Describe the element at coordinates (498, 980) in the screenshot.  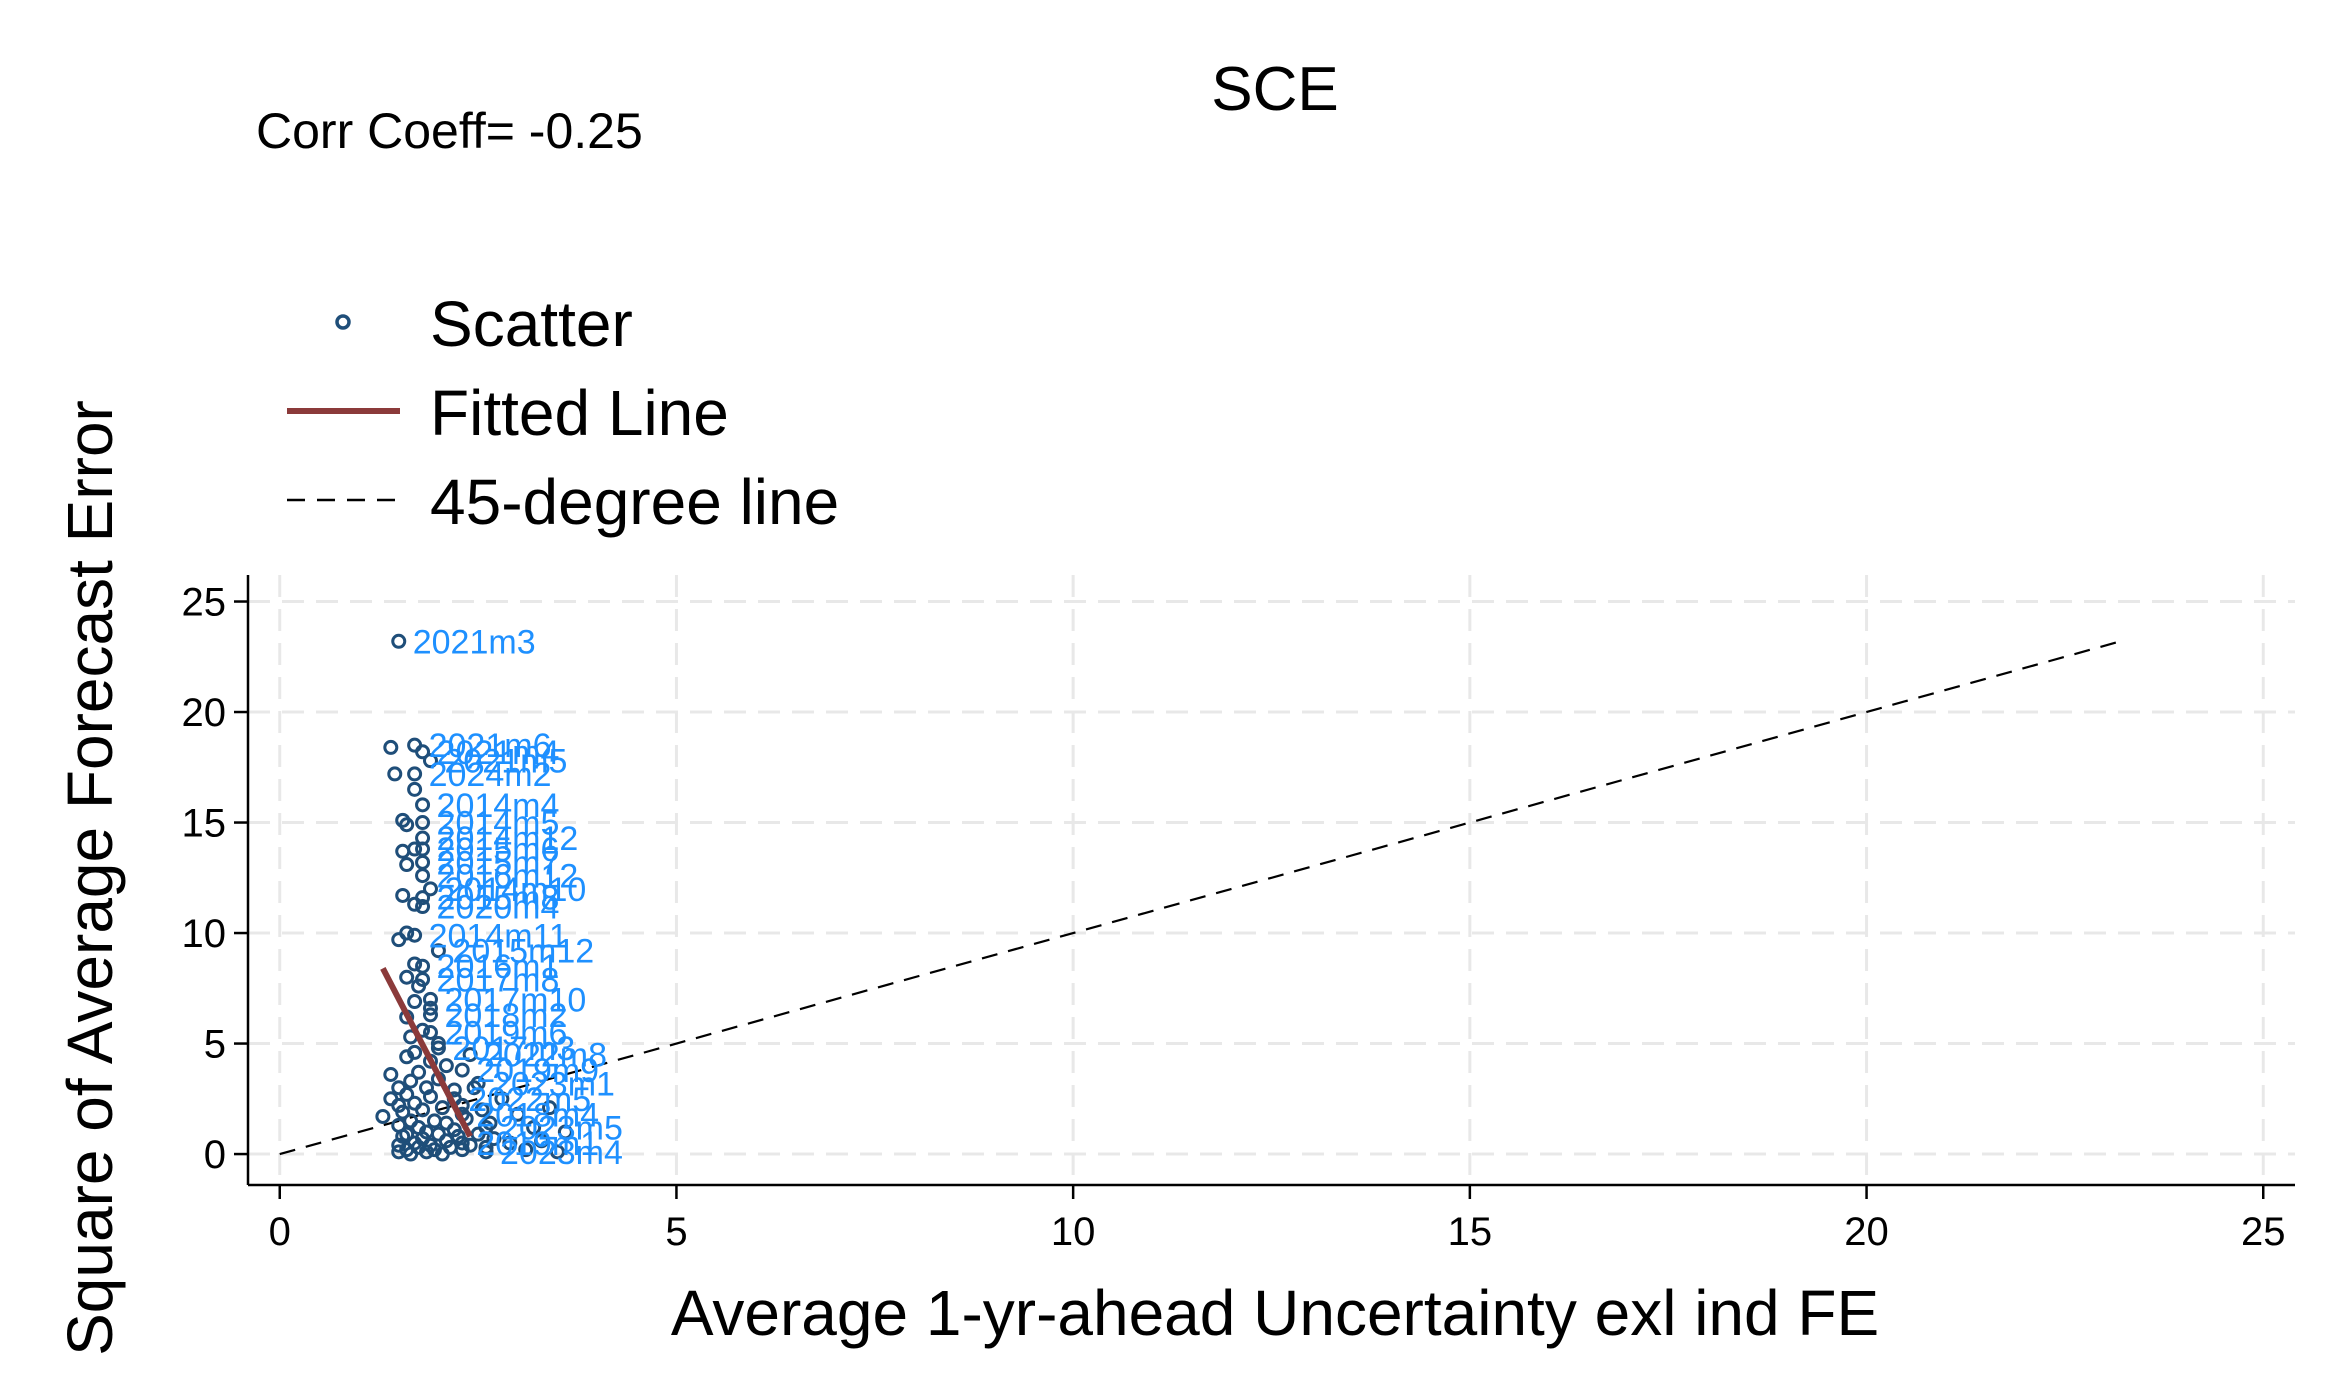
I see `point-label: 2017m8` at that location.